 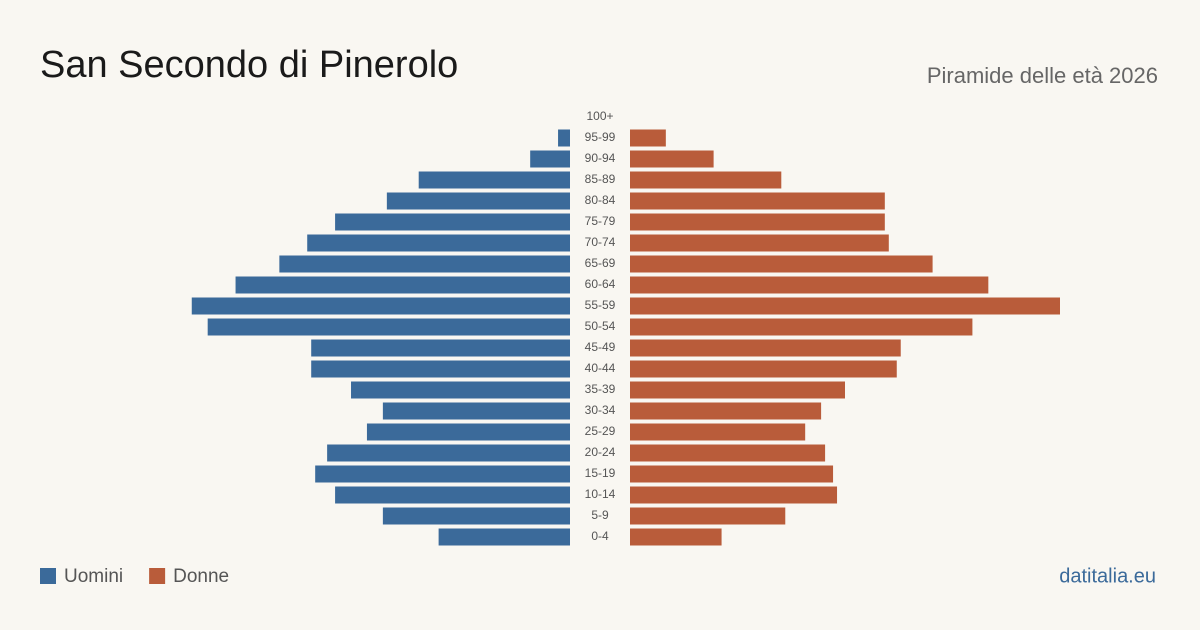 What do you see at coordinates (600, 347) in the screenshot?
I see `age-label: 45-49` at bounding box center [600, 347].